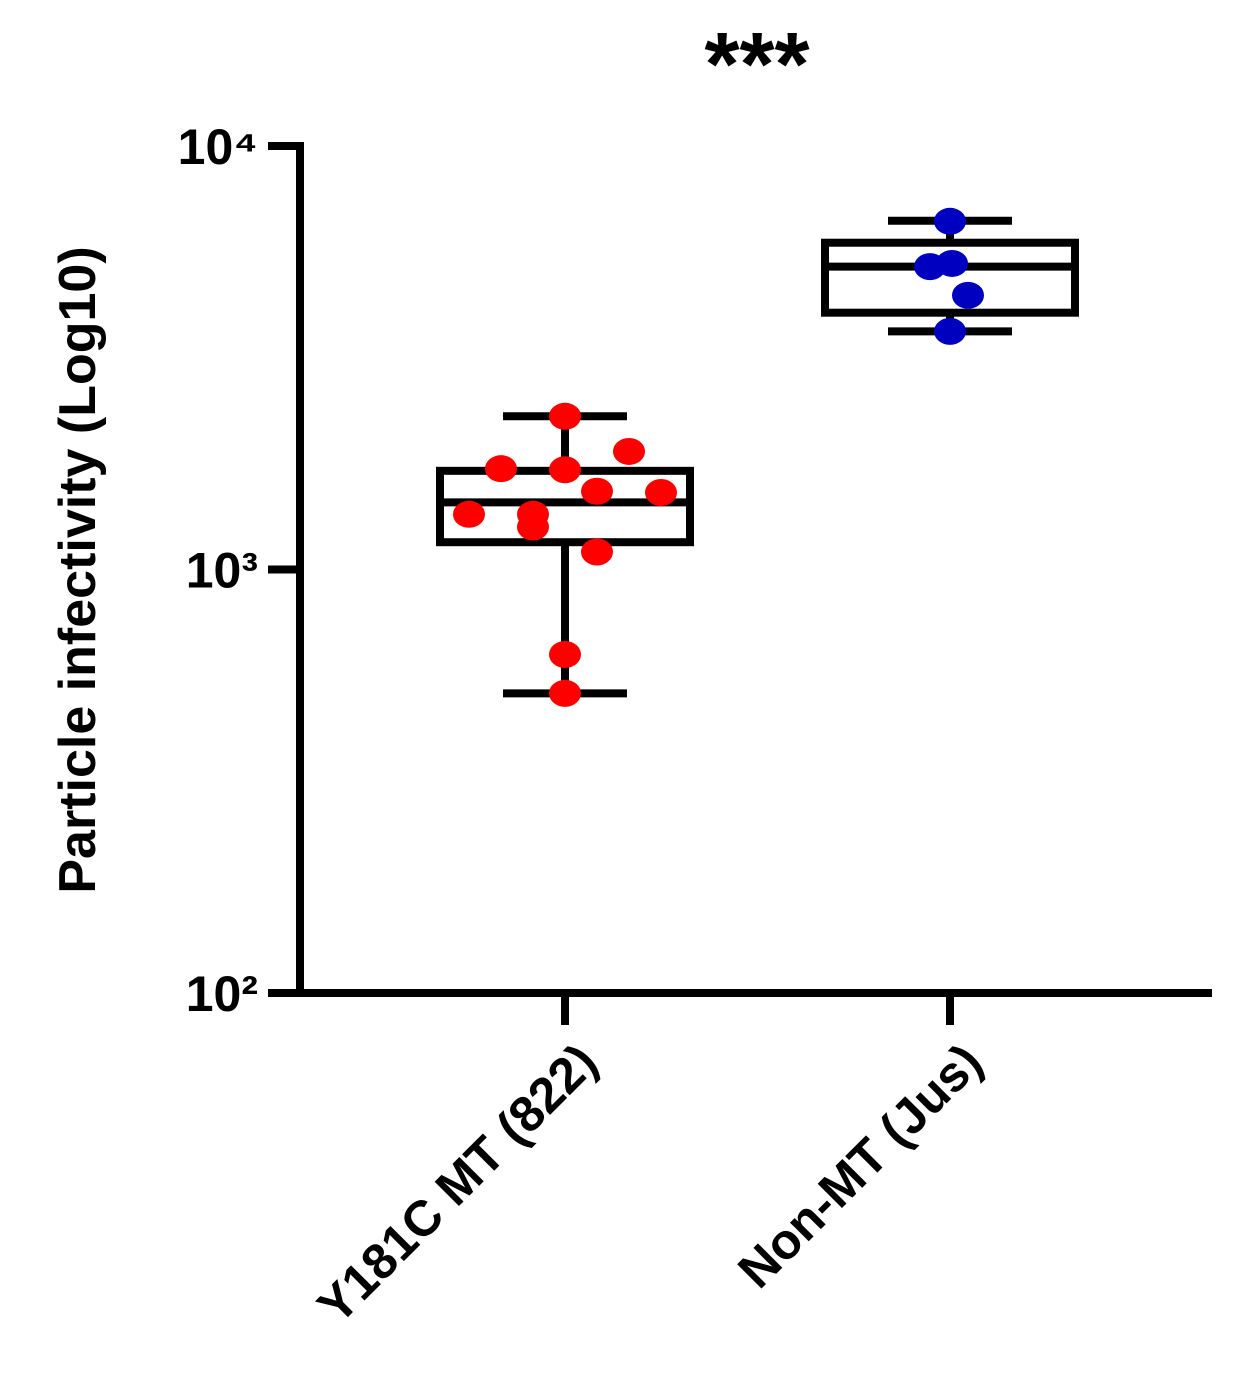 The width and height of the screenshot is (1250, 1375). Describe the element at coordinates (222, 994) in the screenshot. I see `y-tick-label: 10²` at that location.